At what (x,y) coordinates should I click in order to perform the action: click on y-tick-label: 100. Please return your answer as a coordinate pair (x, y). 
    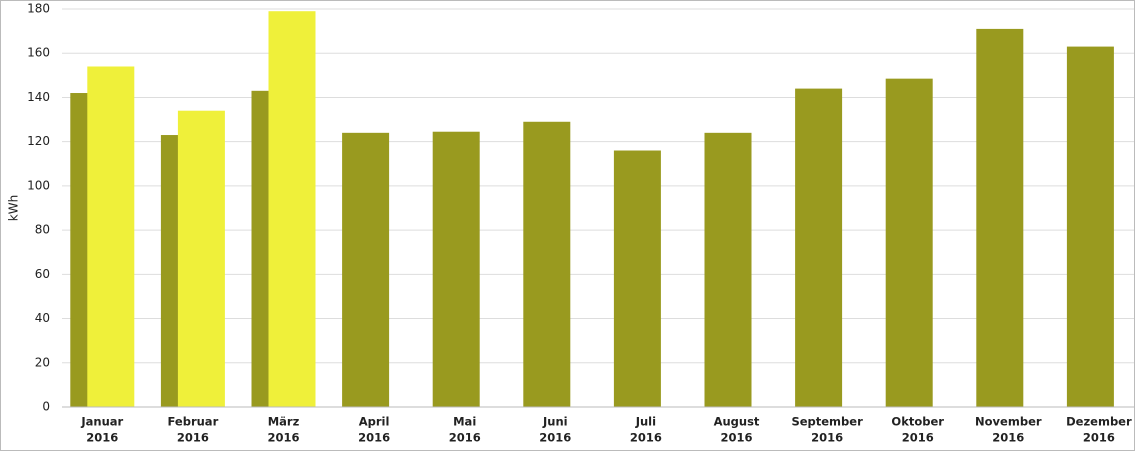
    Looking at the image, I should click on (38, 185).